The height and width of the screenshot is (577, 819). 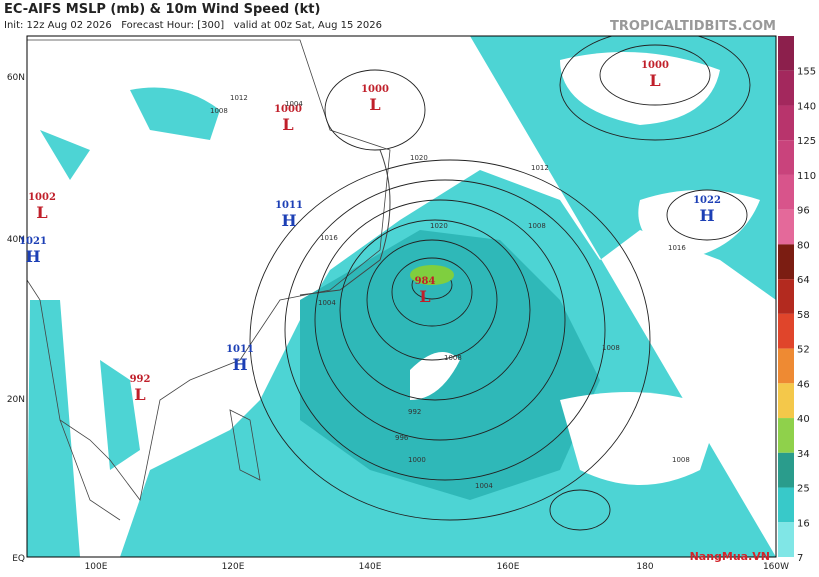 What do you see at coordinates (414, 412) in the screenshot?
I see `isobar-label: 992` at bounding box center [414, 412].